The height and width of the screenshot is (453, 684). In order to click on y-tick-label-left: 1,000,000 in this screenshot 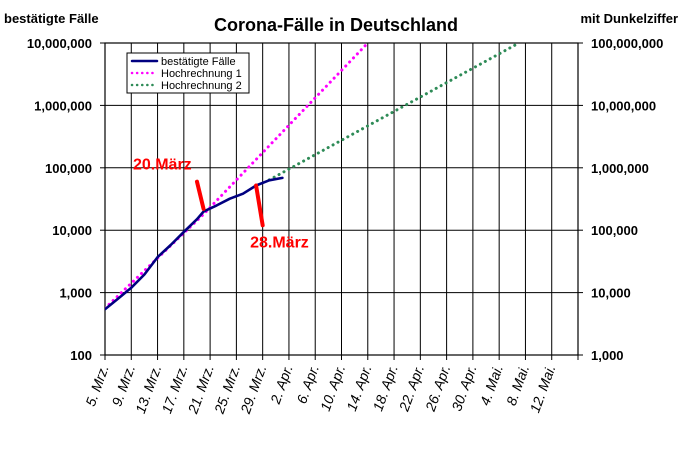, I will do `click(63, 105)`.